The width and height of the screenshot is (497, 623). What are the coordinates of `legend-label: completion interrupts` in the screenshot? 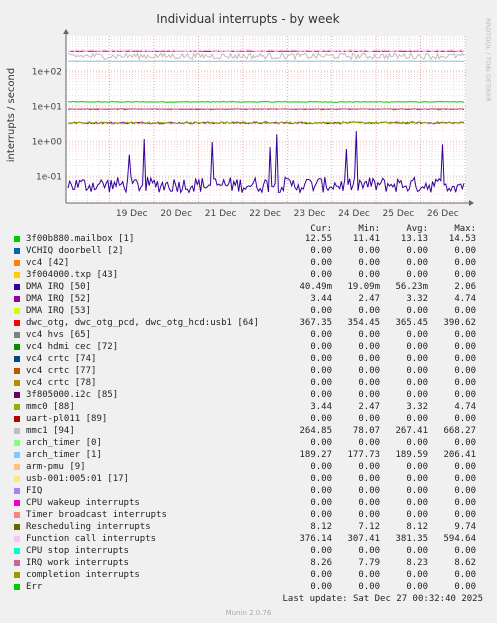 It's located at (83, 575).